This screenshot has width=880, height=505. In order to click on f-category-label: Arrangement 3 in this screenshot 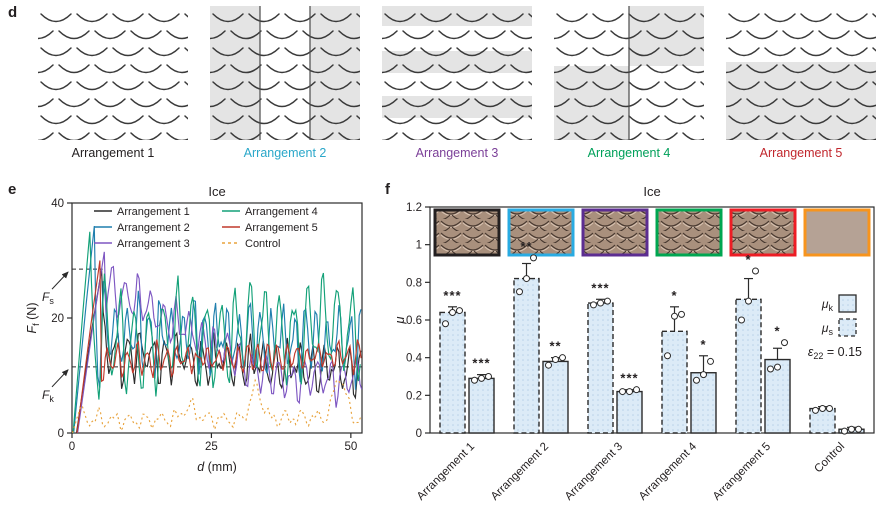, I will do `click(594, 472)`.